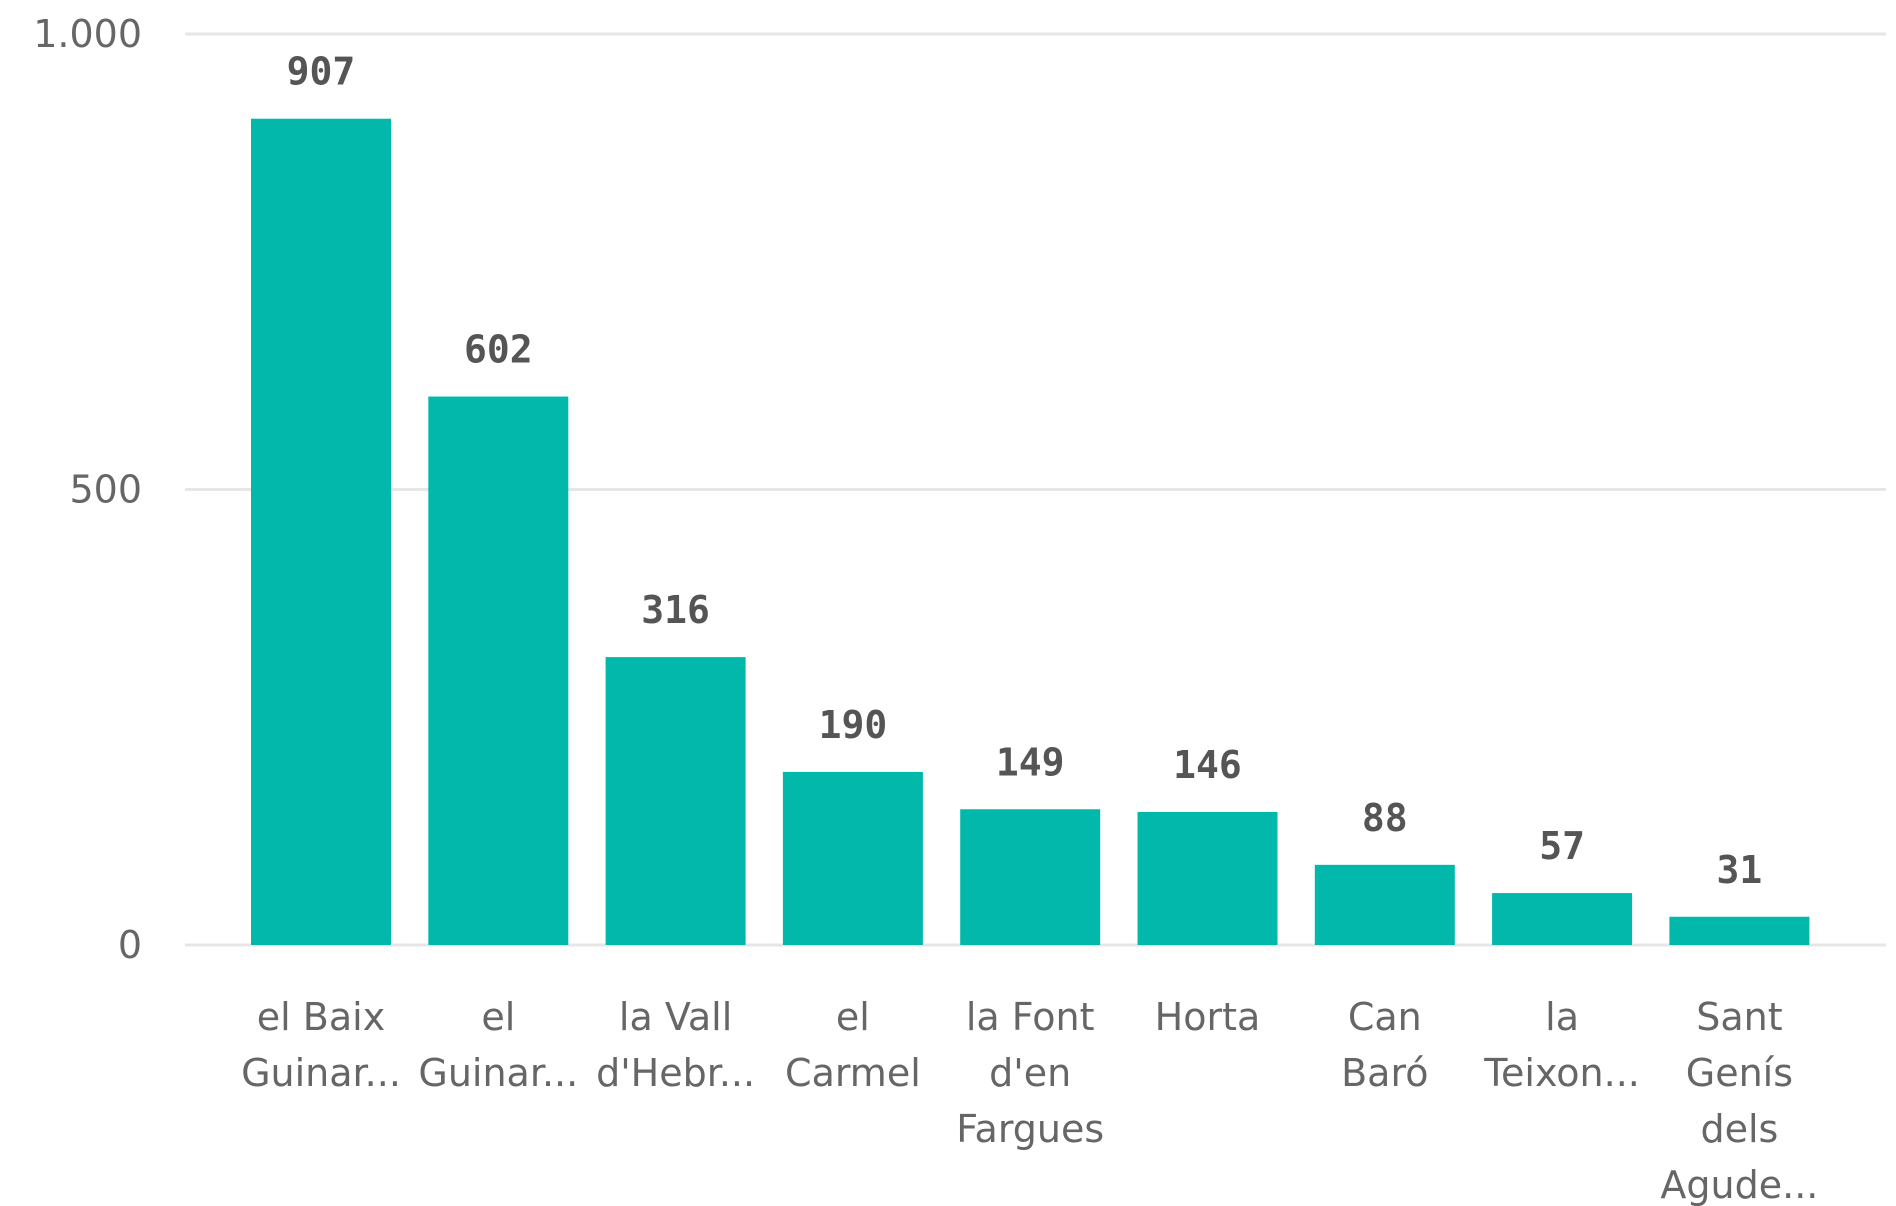 This screenshot has width=1896, height=1206. Describe the element at coordinates (105, 490) in the screenshot. I see `y-tick-label: 500` at that location.